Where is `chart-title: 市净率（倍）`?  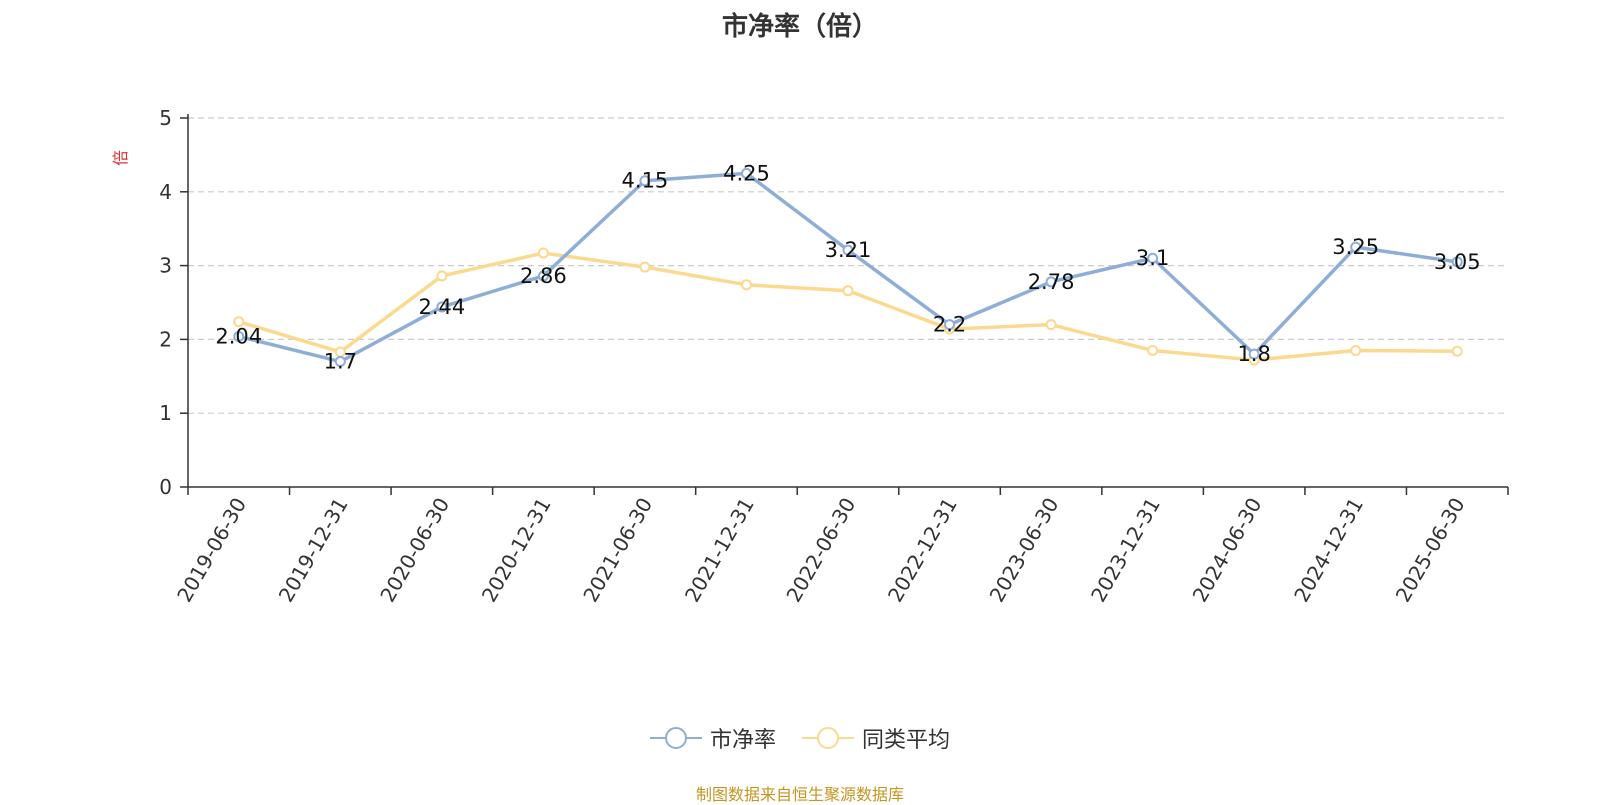
chart-title: 市净率（倍） is located at coordinates (799, 27).